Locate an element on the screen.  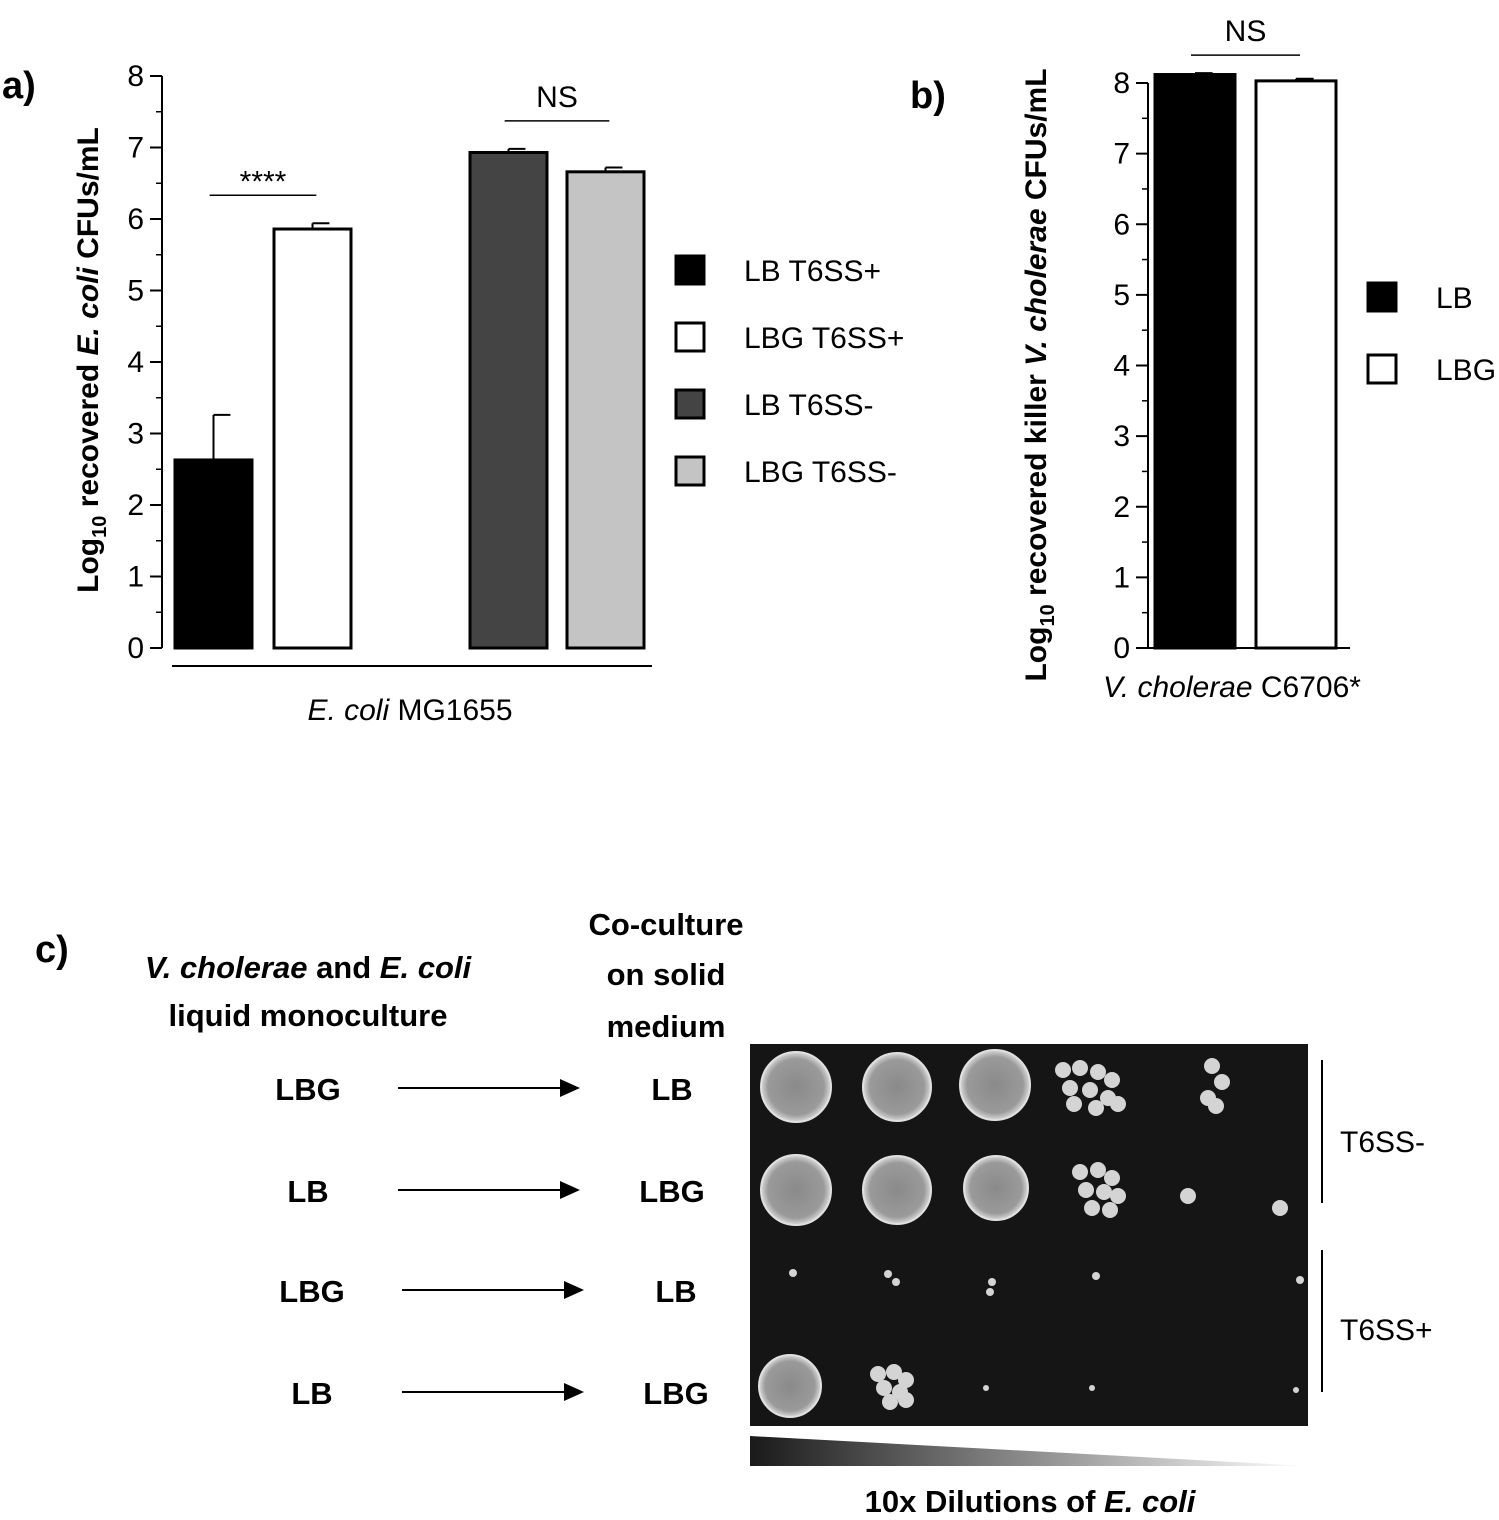
bar-lb-t6ss- is located at coordinates (508, 400).